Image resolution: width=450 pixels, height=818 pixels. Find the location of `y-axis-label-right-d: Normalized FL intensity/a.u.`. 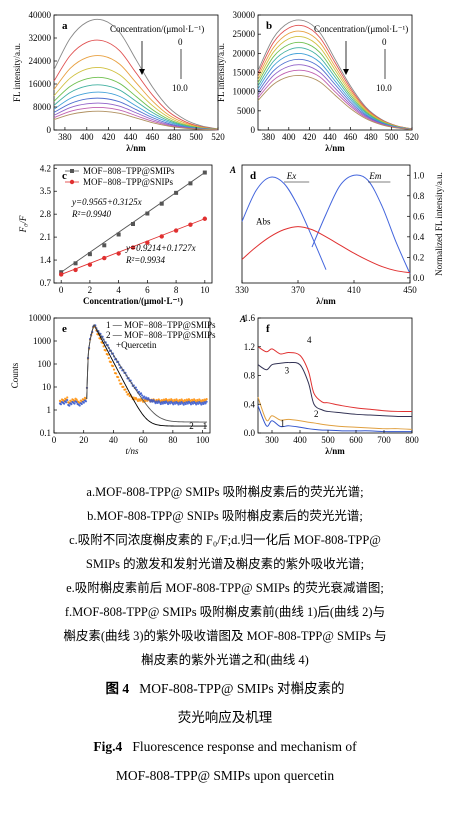

y-axis-label-right-d: Normalized FL intensity/a.u. is located at coordinates (439, 224).